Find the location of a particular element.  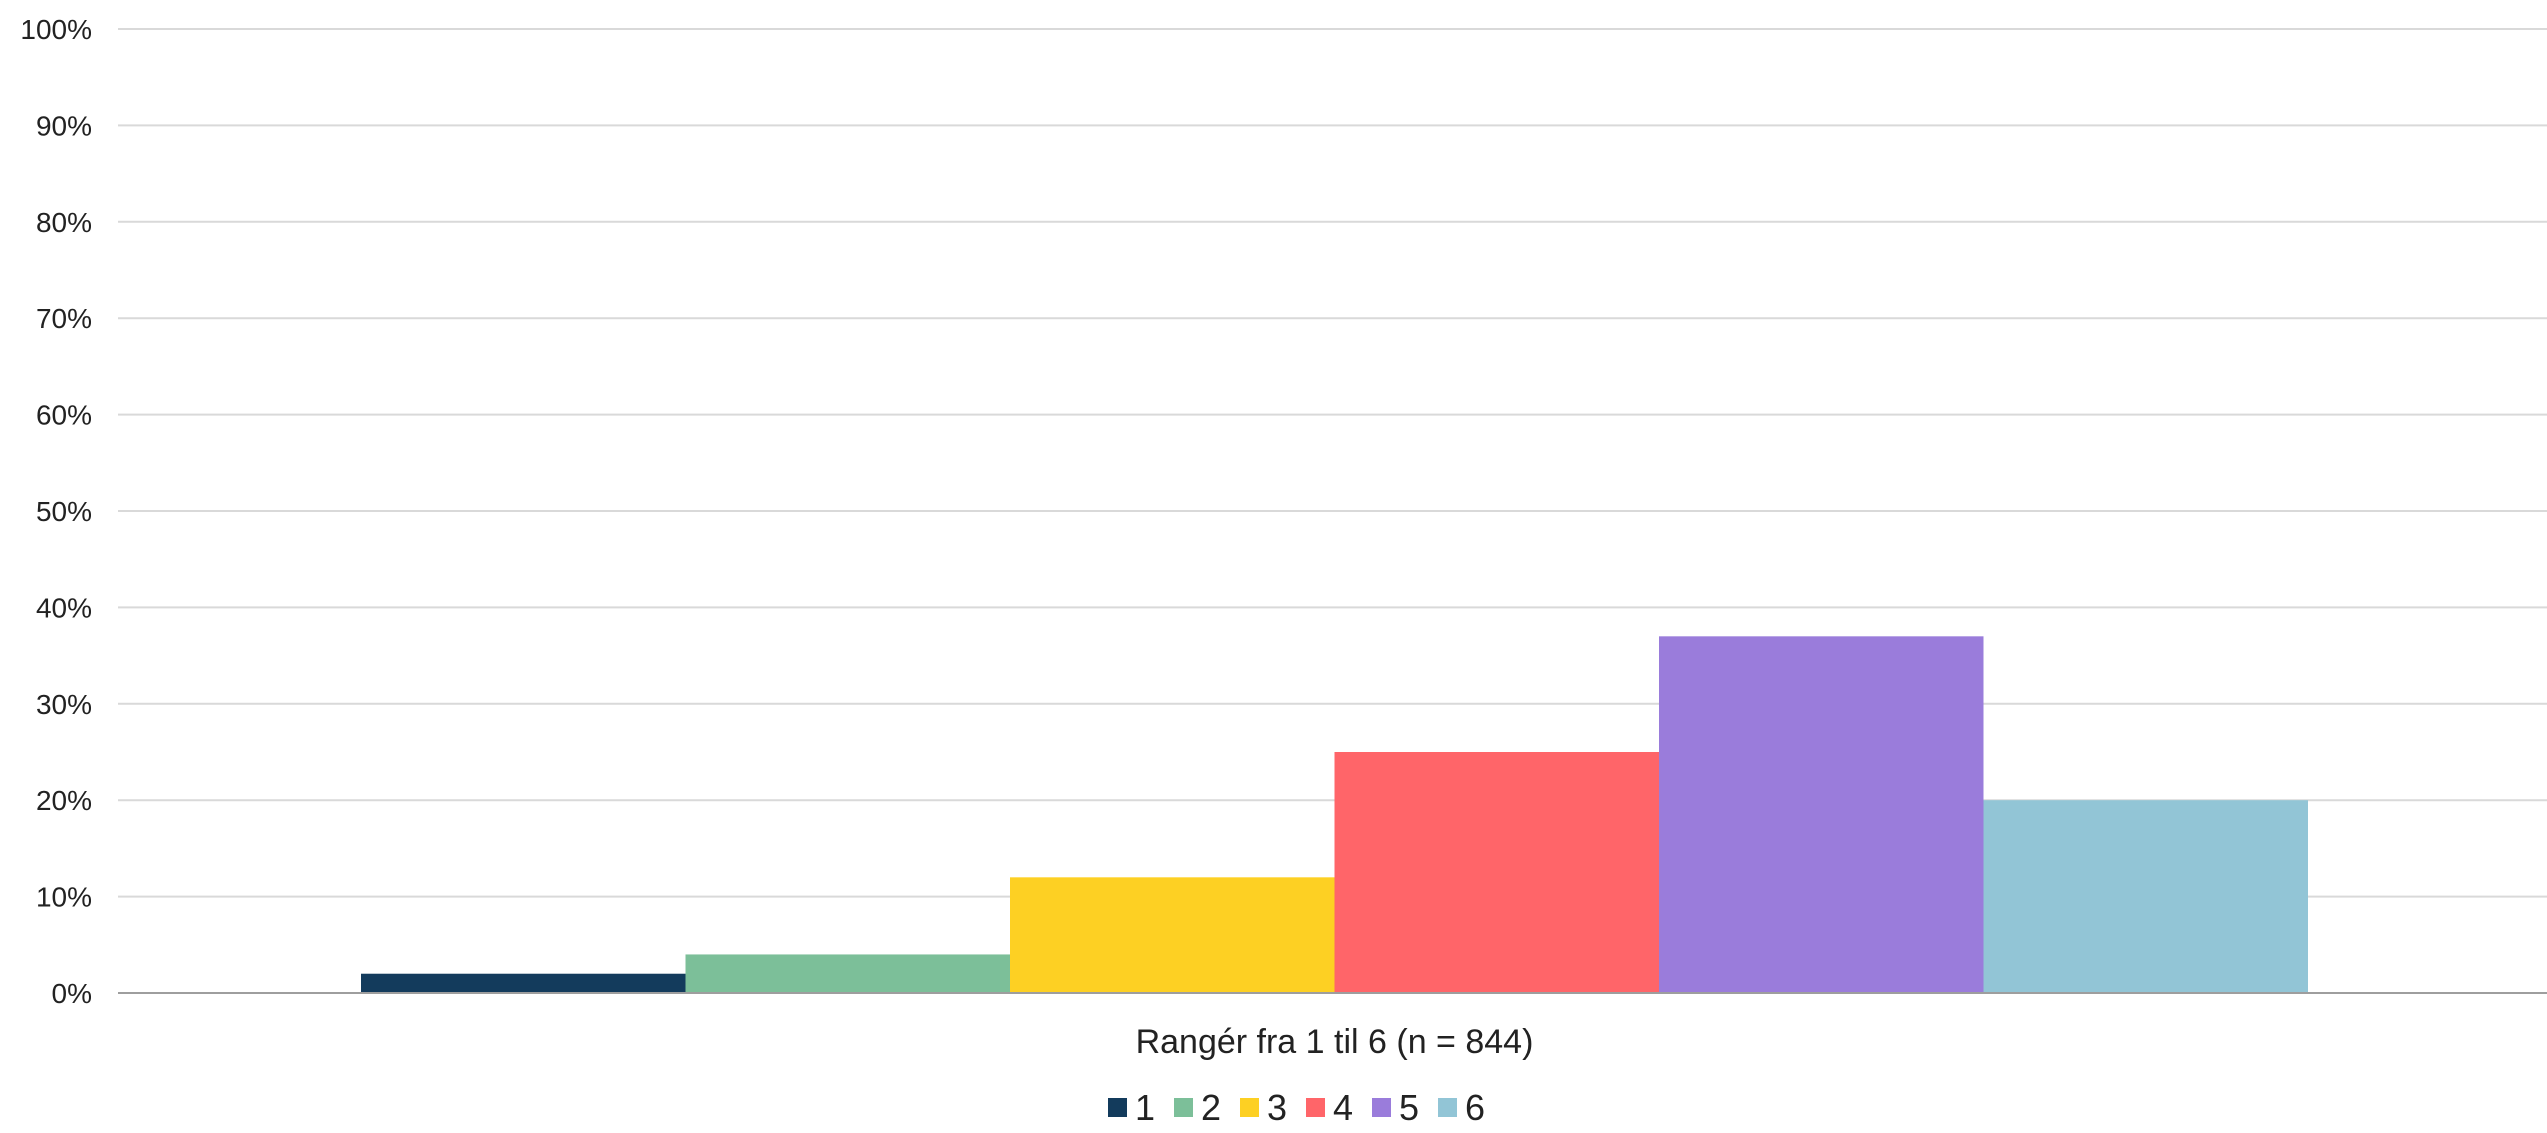

y-tick-label: 50% is located at coordinates (64, 511).